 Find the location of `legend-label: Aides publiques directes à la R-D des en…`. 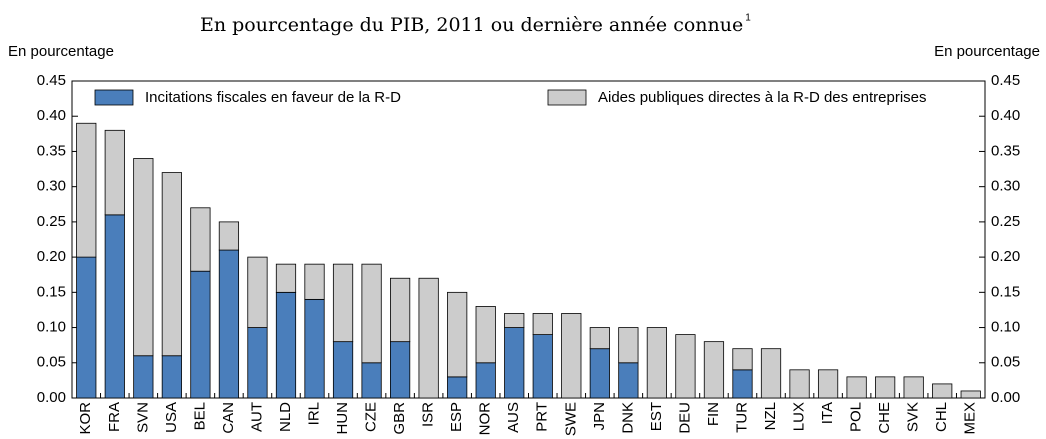

legend-label: Aides publiques directes à la R-D des en… is located at coordinates (762, 97).